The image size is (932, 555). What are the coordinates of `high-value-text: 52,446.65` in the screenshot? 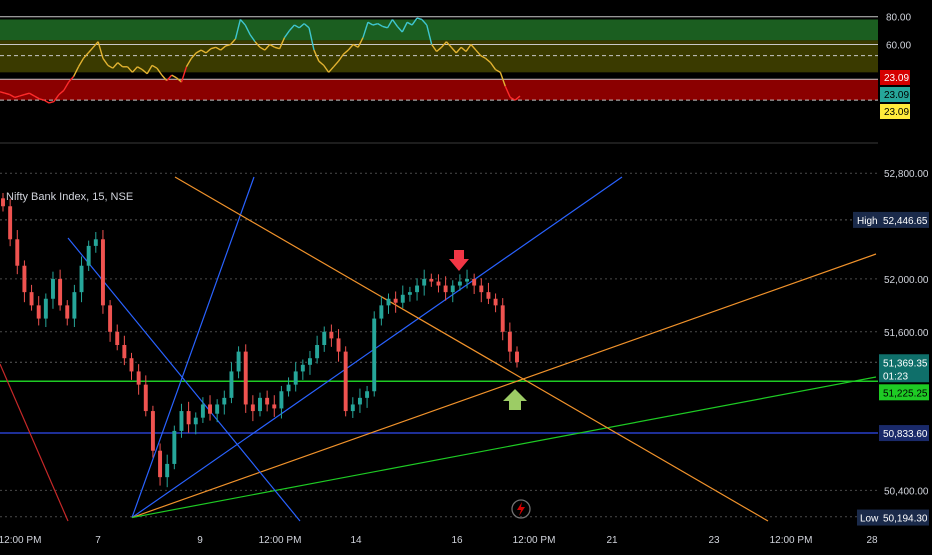 It's located at (905, 221).